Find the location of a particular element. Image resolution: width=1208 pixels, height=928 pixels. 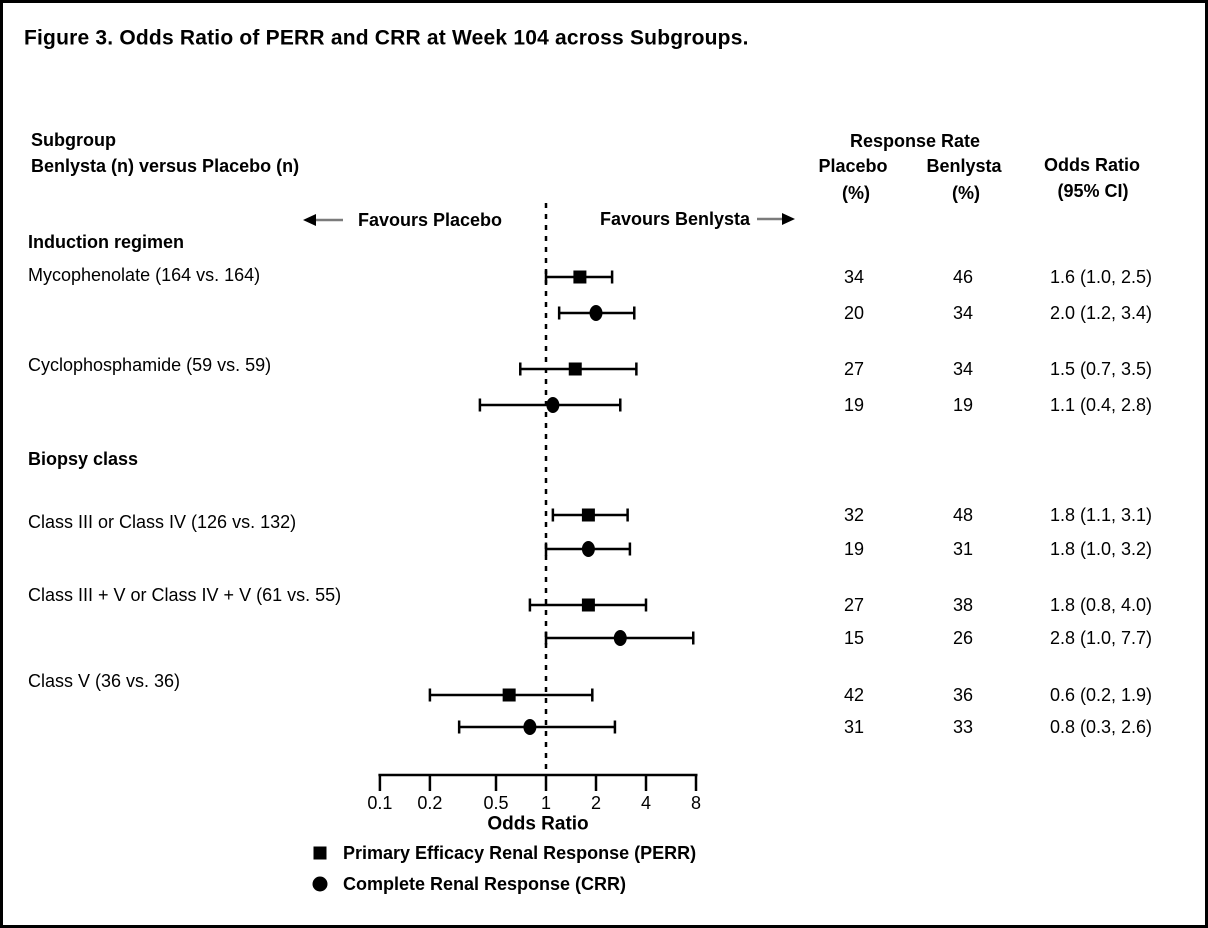

x-tick-label: 2 is located at coordinates (596, 803).